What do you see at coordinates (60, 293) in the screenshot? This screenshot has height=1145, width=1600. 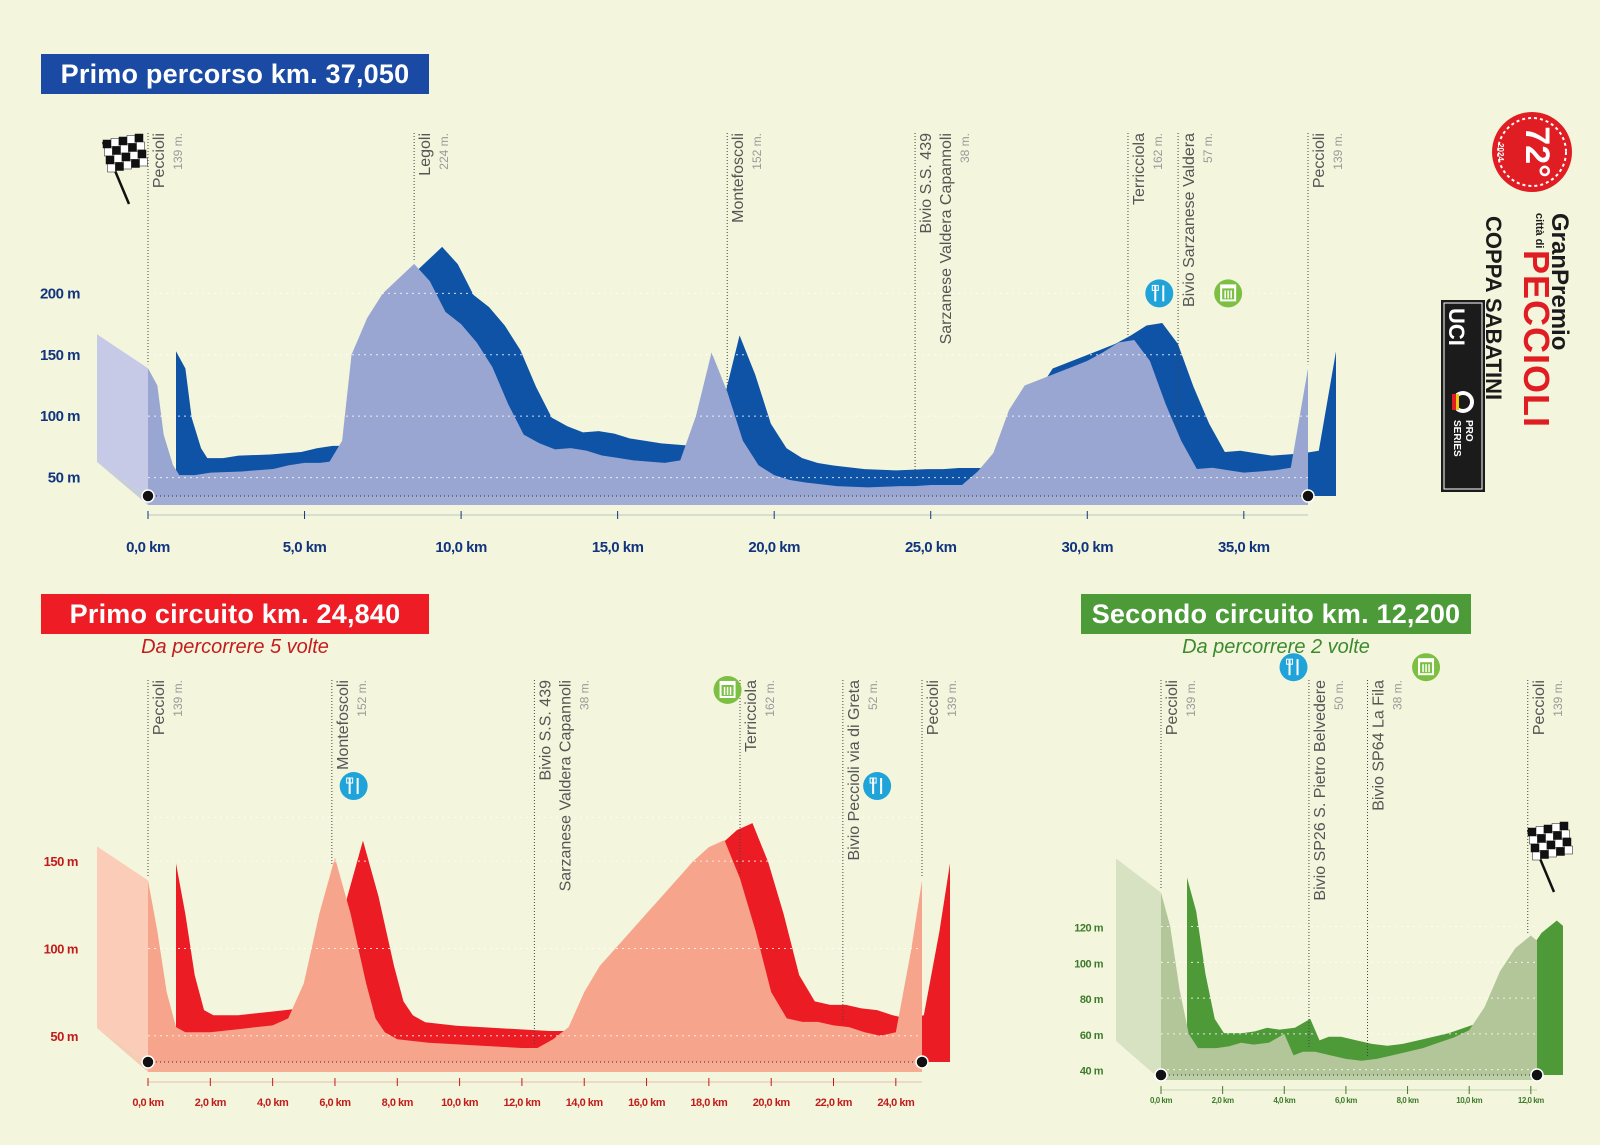 I see `y-tick-label: 200 m` at bounding box center [60, 293].